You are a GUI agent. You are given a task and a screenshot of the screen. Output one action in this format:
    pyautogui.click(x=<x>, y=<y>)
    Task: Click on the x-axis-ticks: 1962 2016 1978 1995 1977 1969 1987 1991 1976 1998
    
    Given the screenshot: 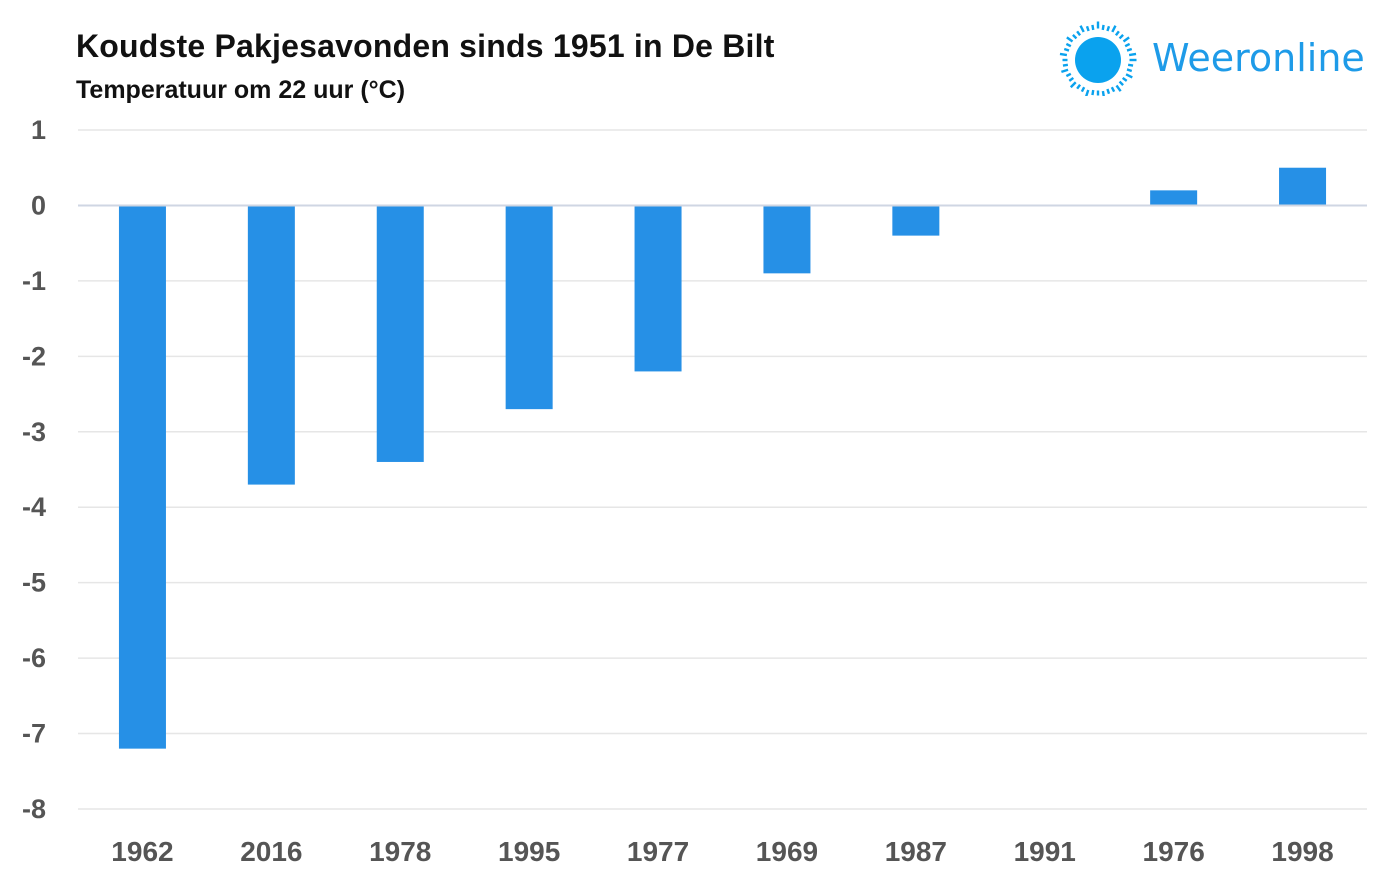 What is the action you would take?
    pyautogui.click(x=722, y=851)
    